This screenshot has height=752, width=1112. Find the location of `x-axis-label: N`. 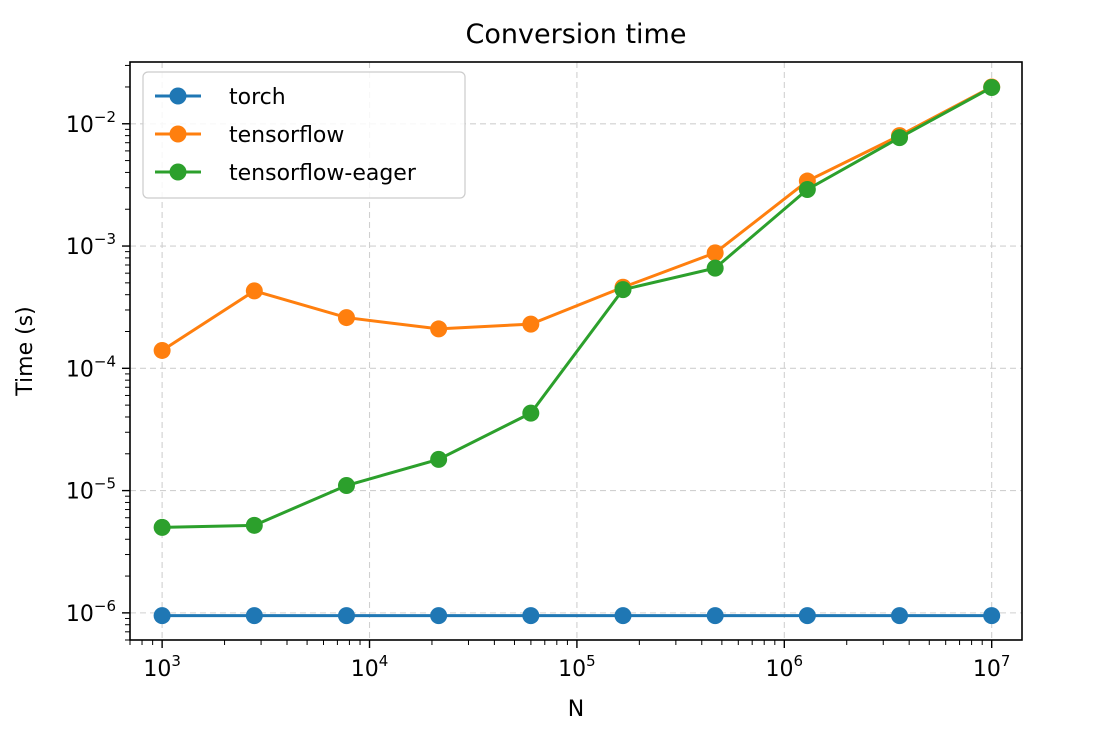

x-axis-label: N is located at coordinates (576, 709).